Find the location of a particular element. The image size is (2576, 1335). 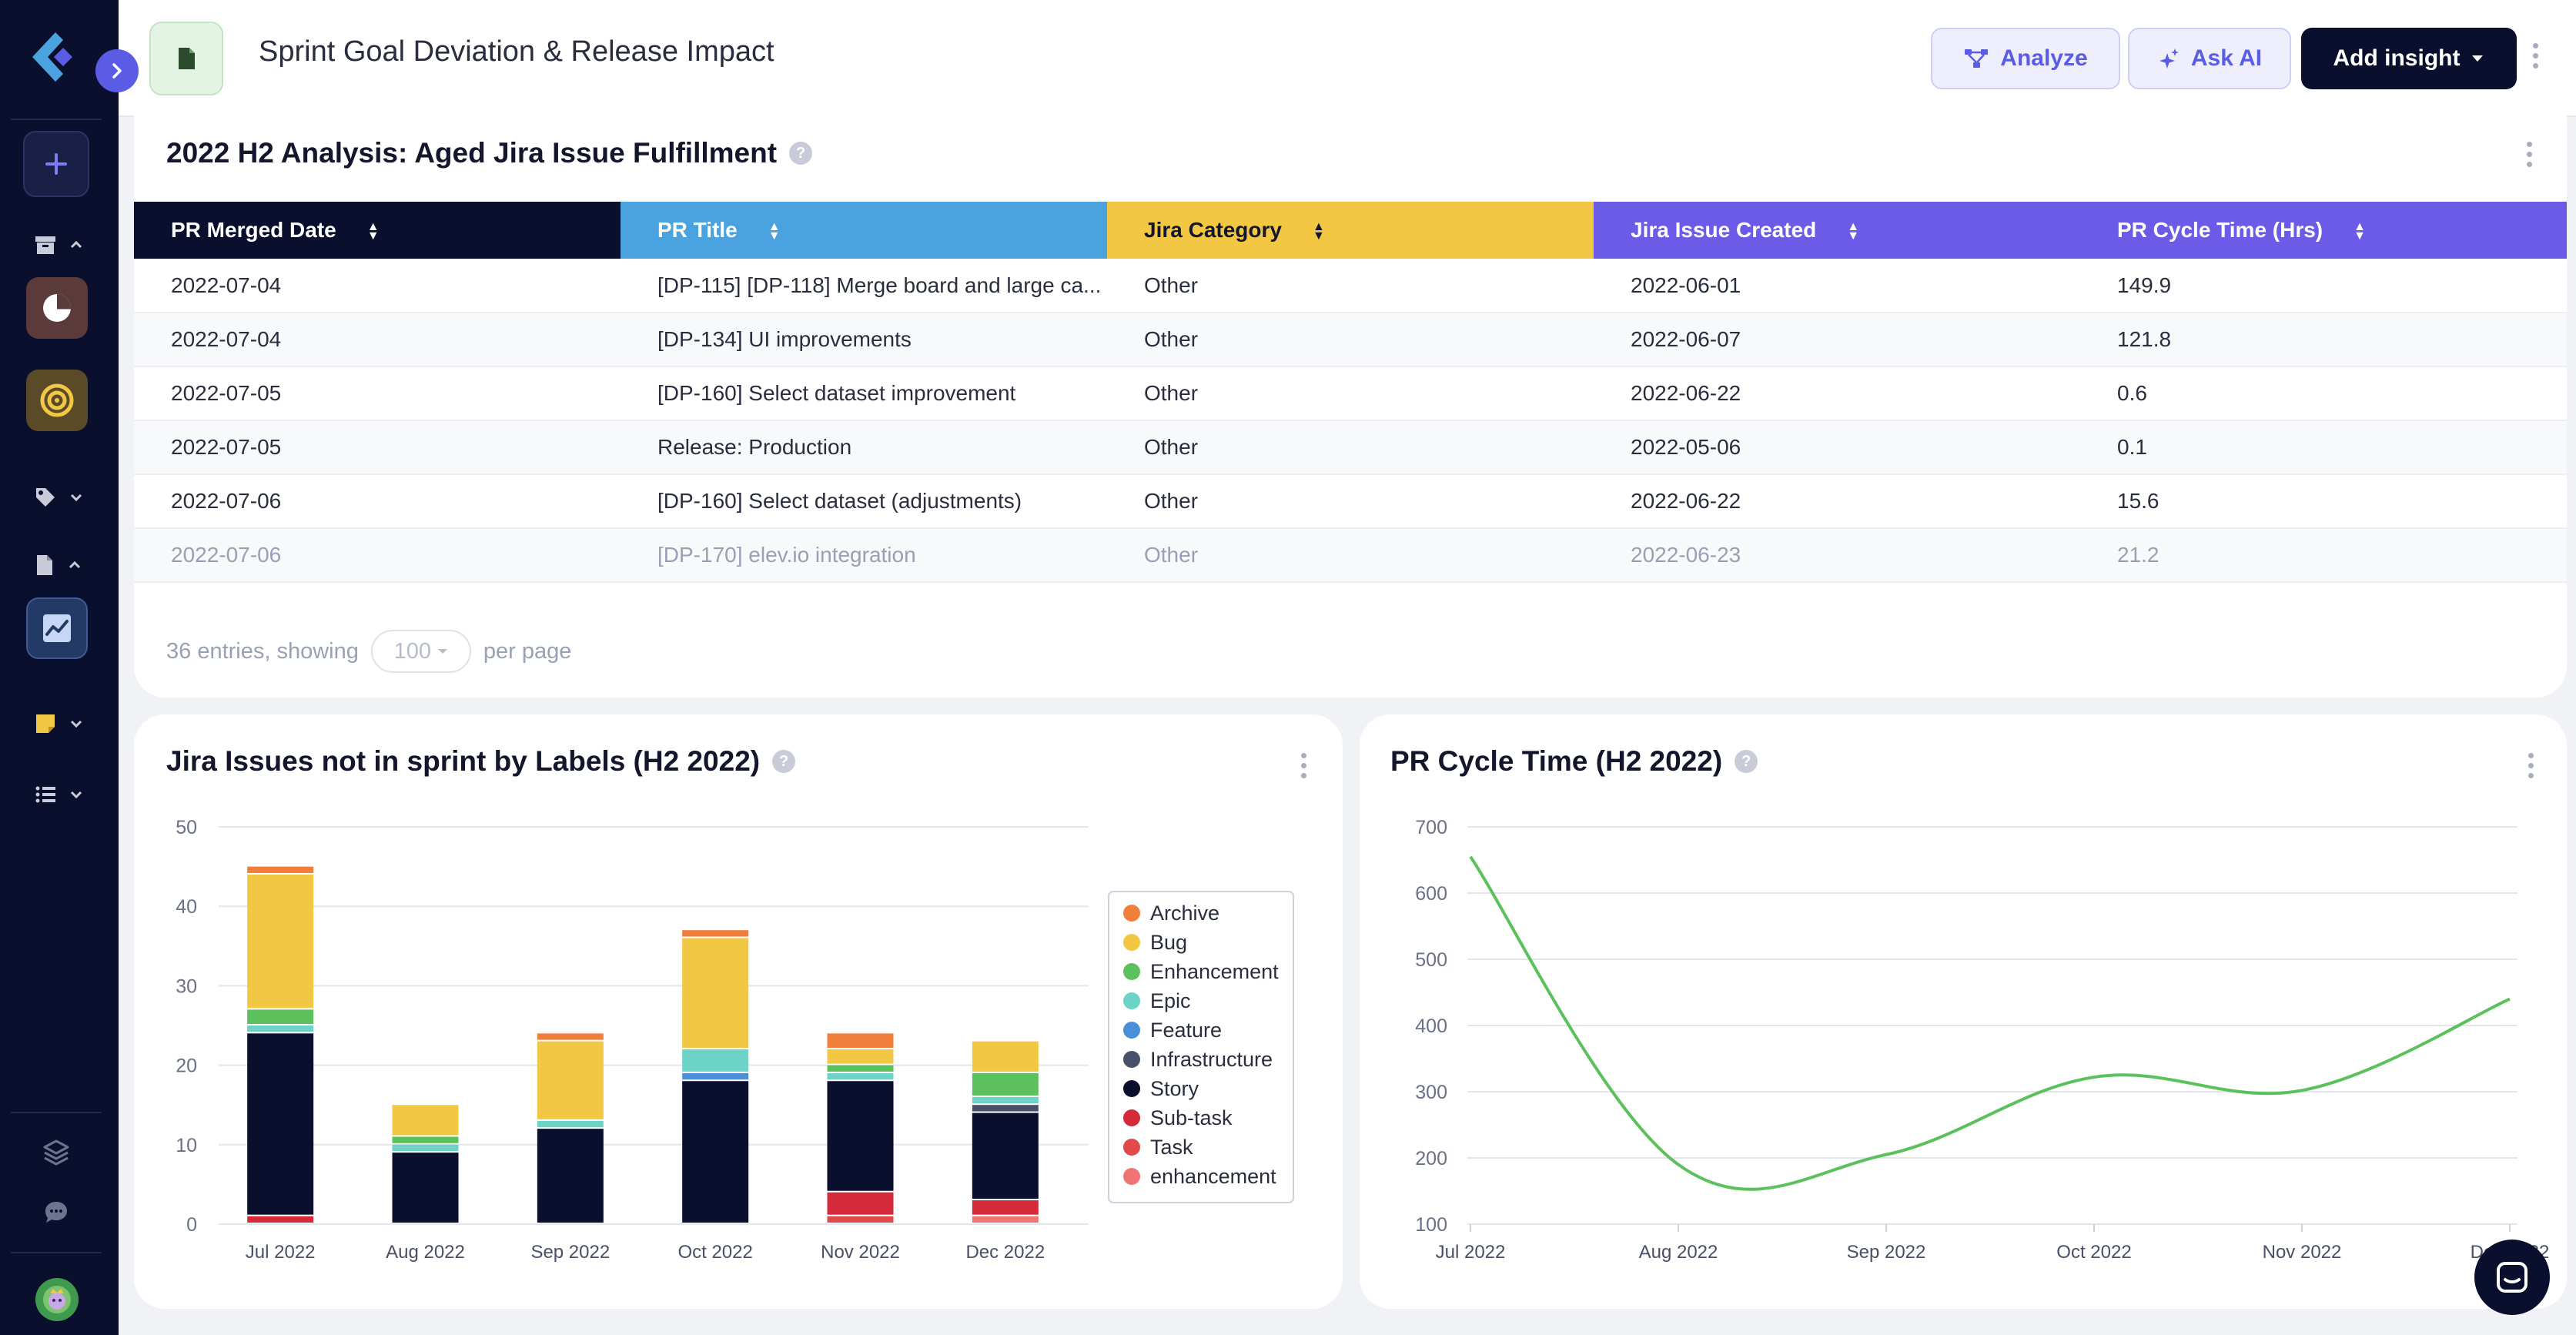

column-header-jira-category: Jira Category ▲ ▼ is located at coordinates (1351, 231).